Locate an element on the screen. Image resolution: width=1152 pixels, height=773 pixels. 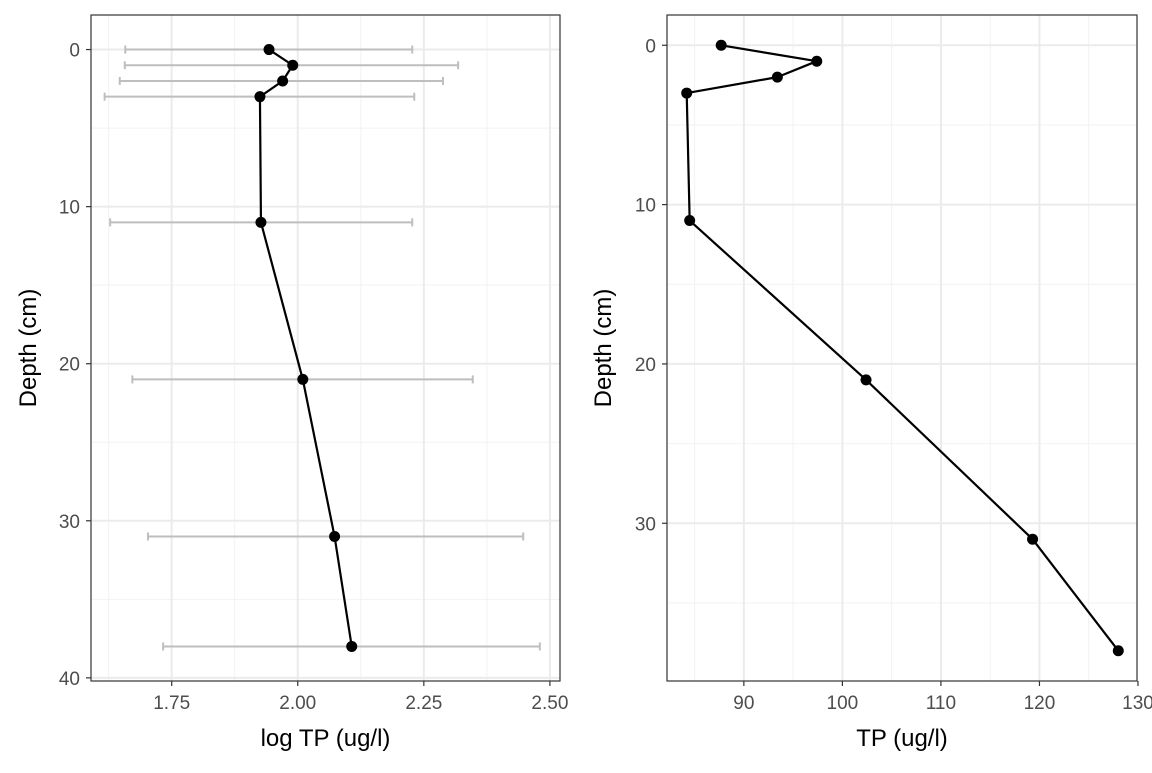
x-tick-label: 2.00 is located at coordinates (297, 703).